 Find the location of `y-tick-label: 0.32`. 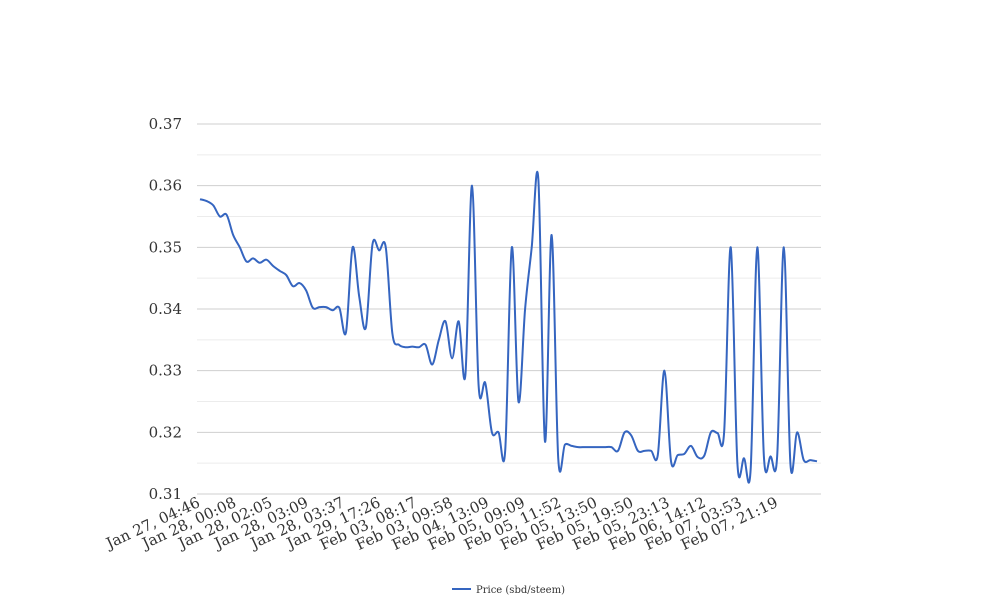

y-tick-label: 0.32 is located at coordinates (165, 432).